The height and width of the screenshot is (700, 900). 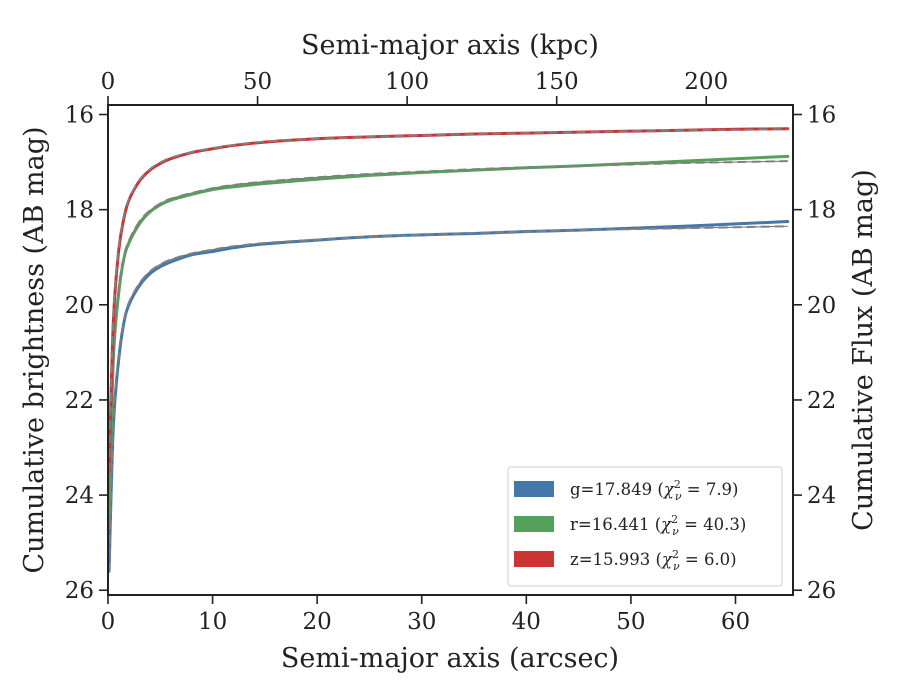 What do you see at coordinates (450, 45) in the screenshot?
I see `top-x-axis-title: Semi-major axis (kpc)` at bounding box center [450, 45].